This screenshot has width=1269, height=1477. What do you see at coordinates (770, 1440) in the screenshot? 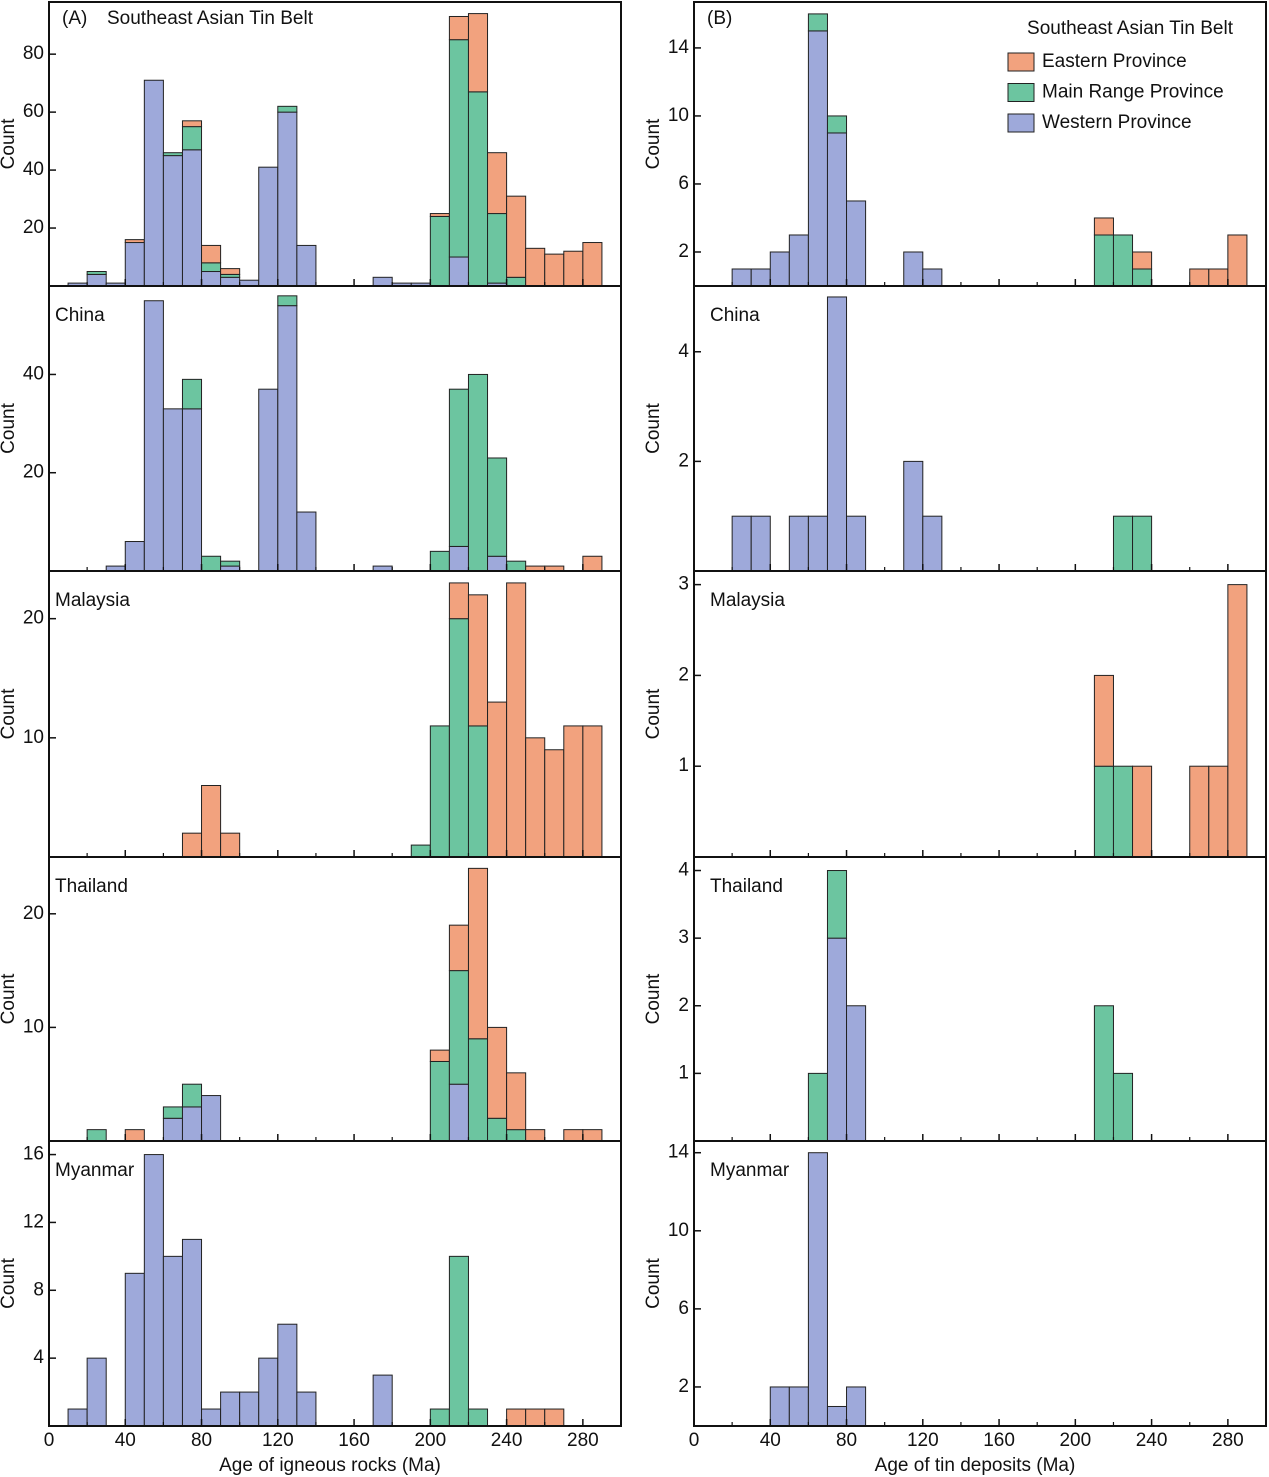
I see `x-tick-label: 40` at bounding box center [770, 1440].